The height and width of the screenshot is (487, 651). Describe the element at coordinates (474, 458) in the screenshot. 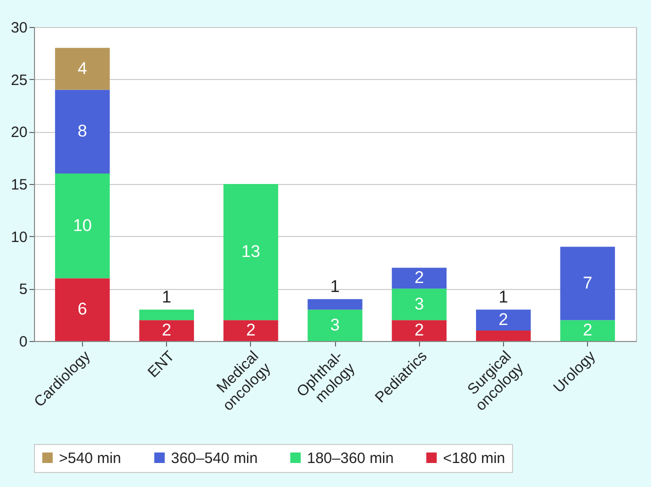

I see `legend-label: <180 min` at that location.